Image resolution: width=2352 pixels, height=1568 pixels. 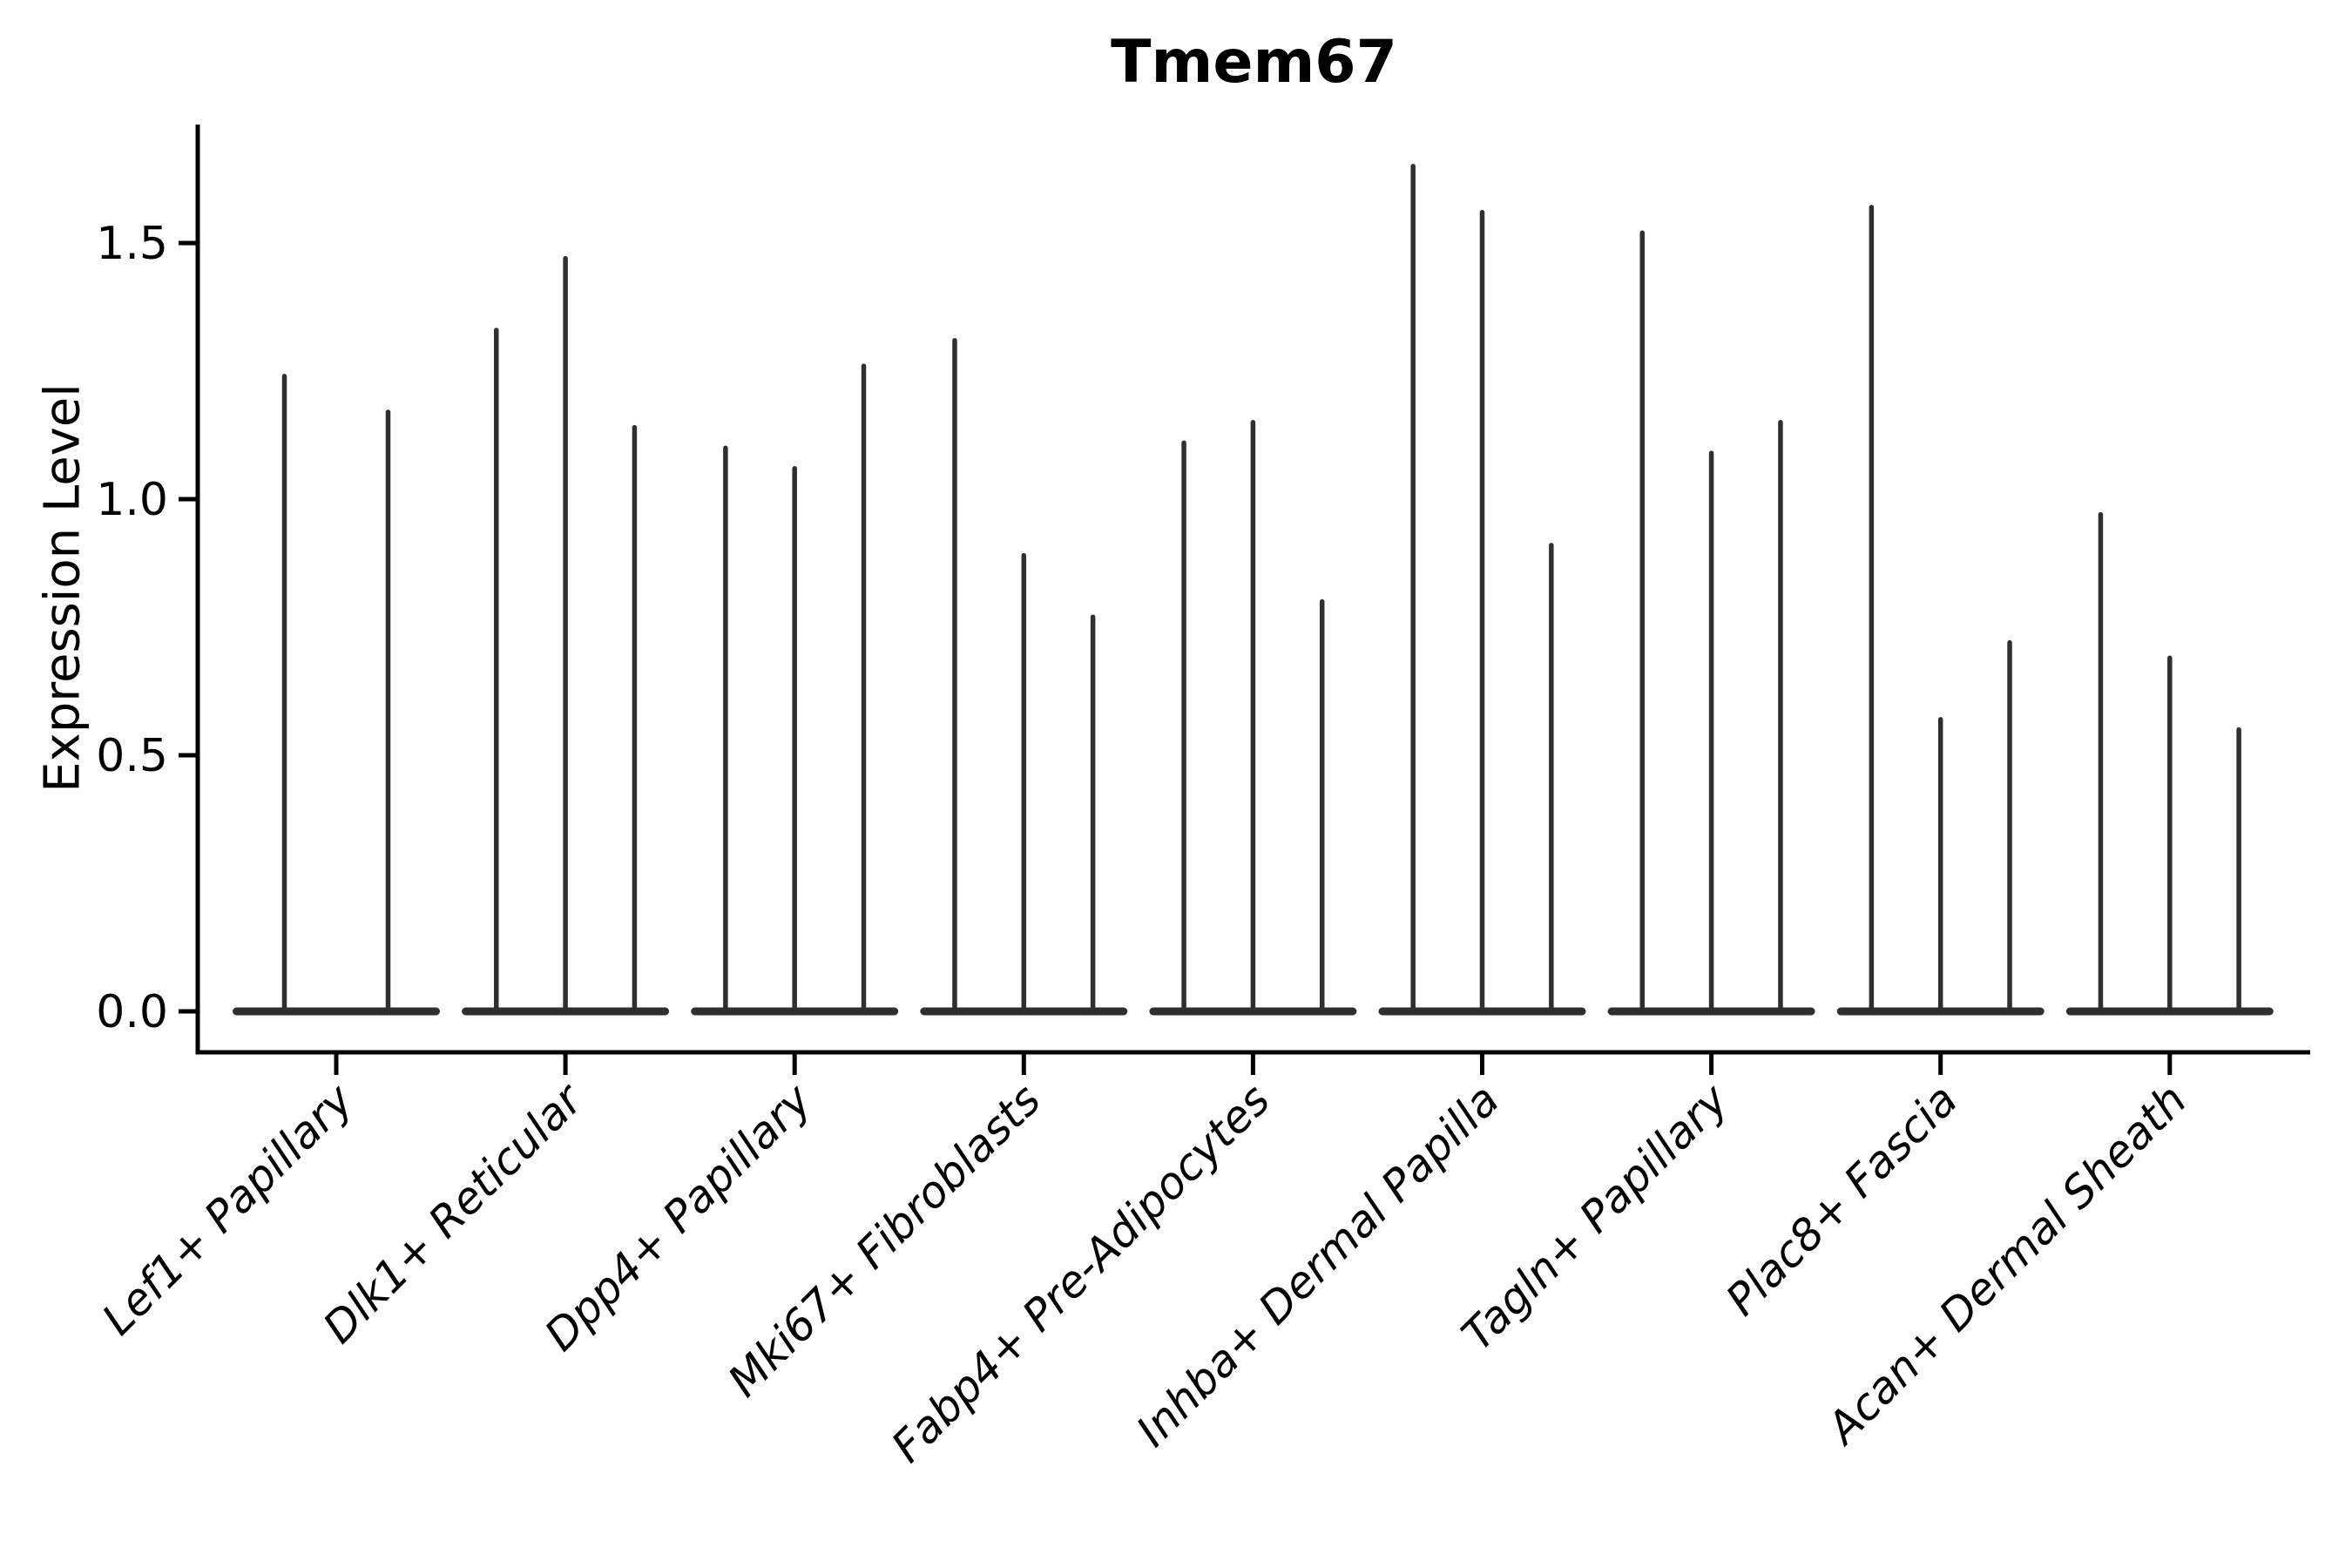 I want to click on x-tick-label: Plac8+ Fascia, so click(x=1841, y=1199).